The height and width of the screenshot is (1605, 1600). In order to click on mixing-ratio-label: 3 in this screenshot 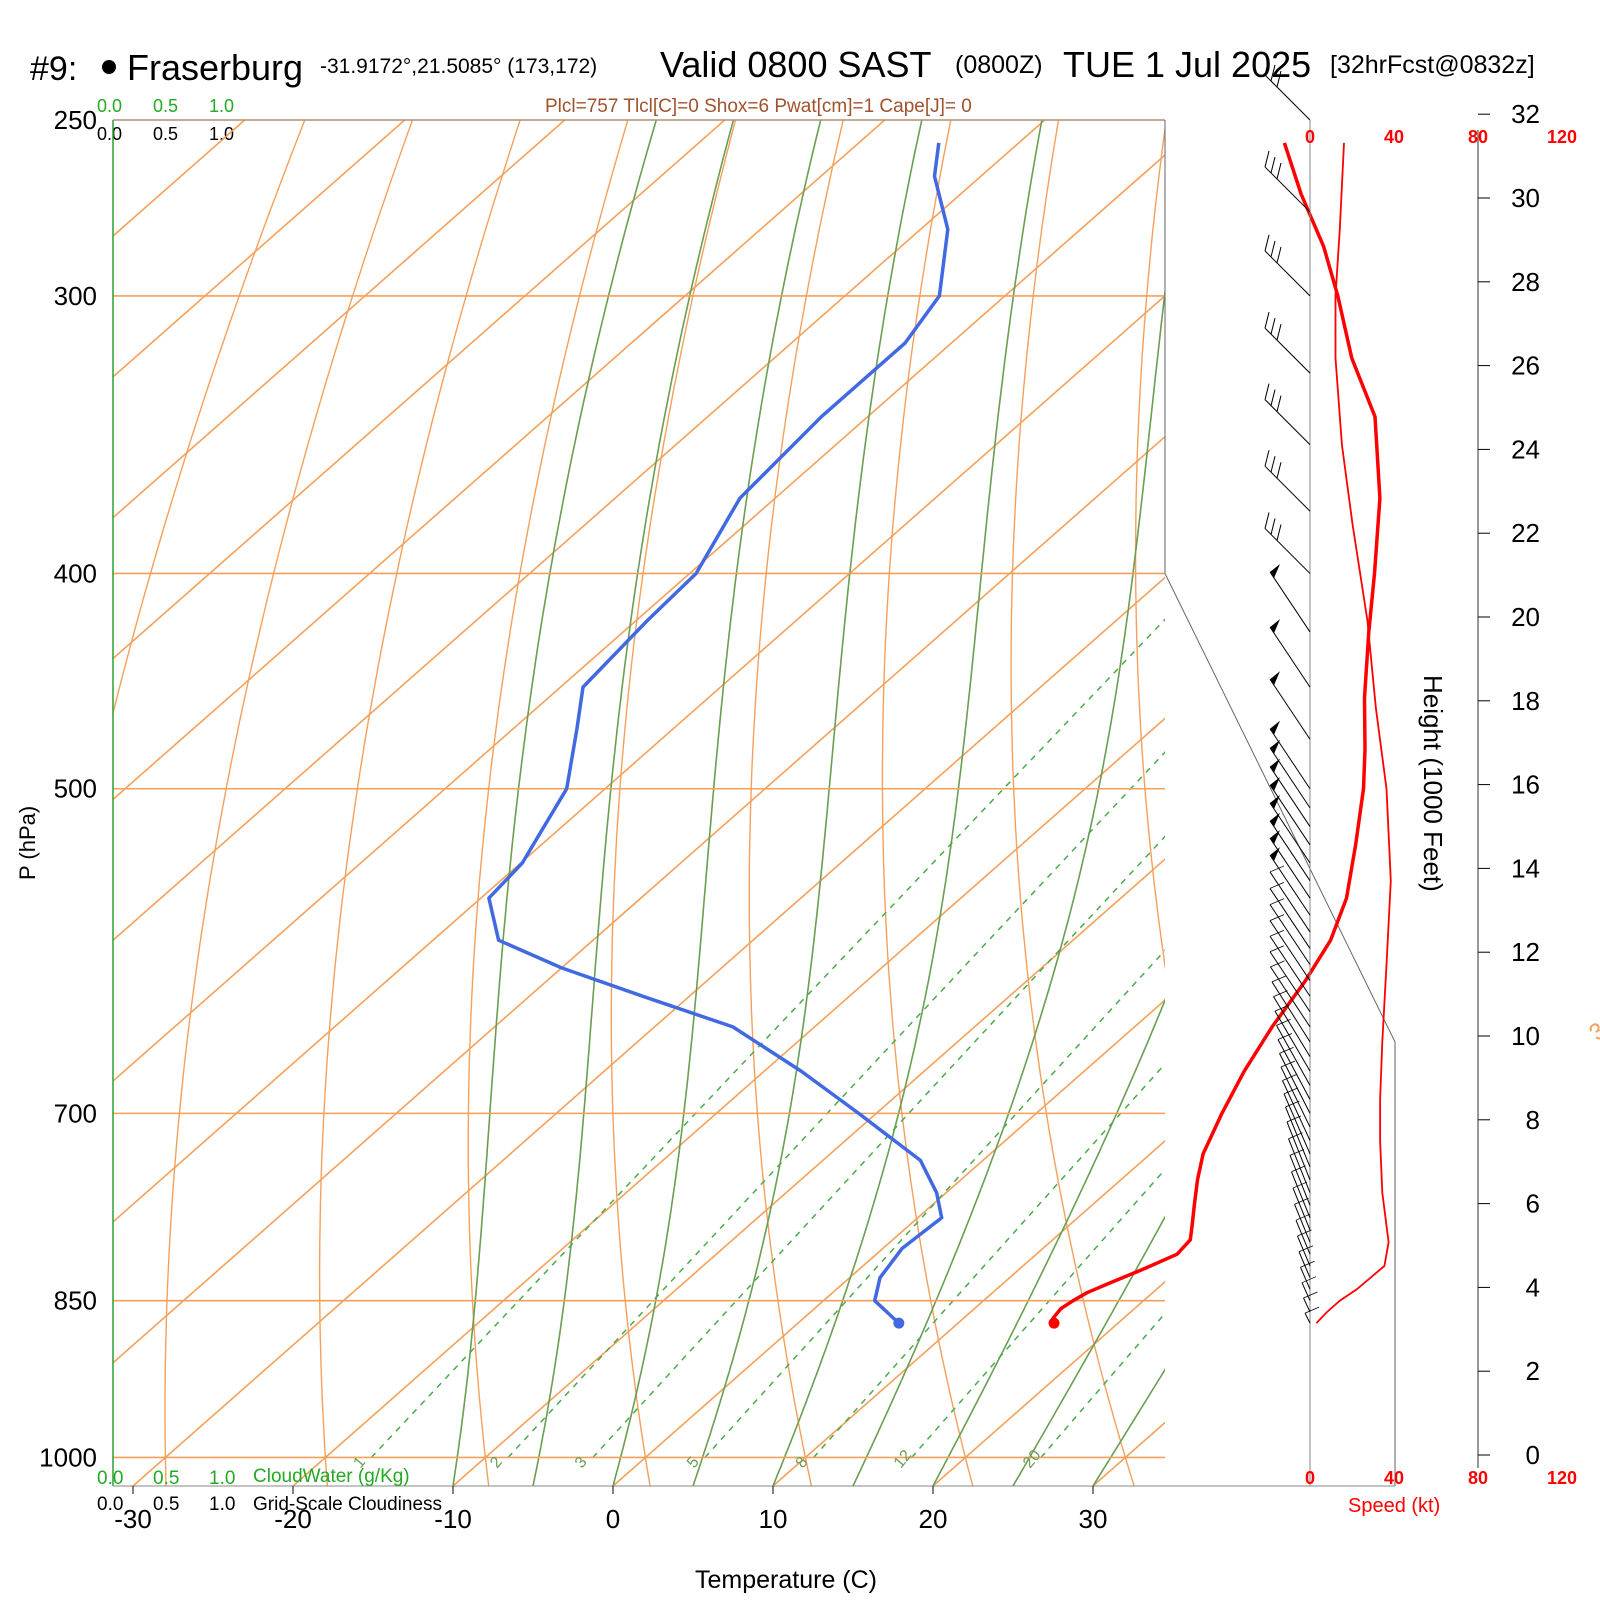, I will do `click(581, 1463)`.